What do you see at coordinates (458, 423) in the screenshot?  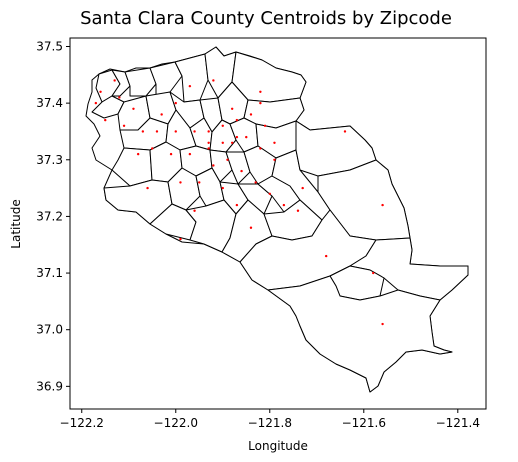 I see `x-tick-label: −121.4` at bounding box center [458, 423].